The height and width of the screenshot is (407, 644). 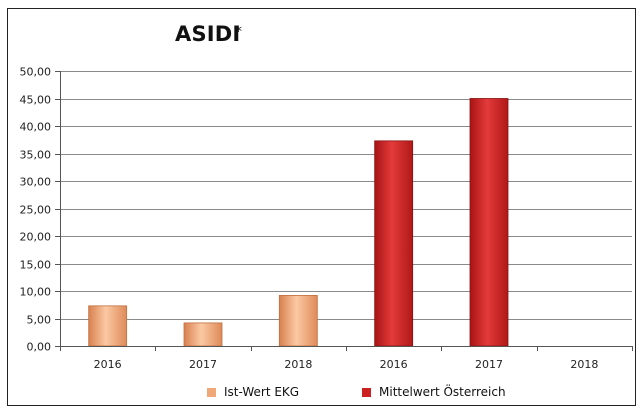 I want to click on legend-swatch-ist-wert, so click(x=211, y=392).